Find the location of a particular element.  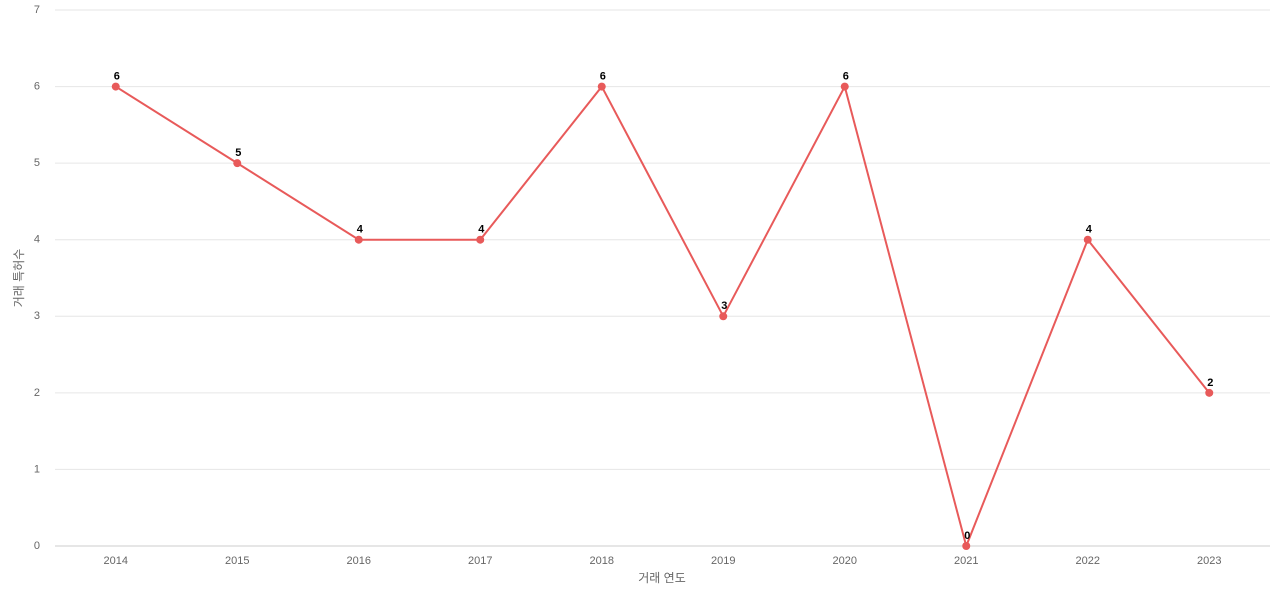

x-tick-label: 2022 is located at coordinates (1088, 561).